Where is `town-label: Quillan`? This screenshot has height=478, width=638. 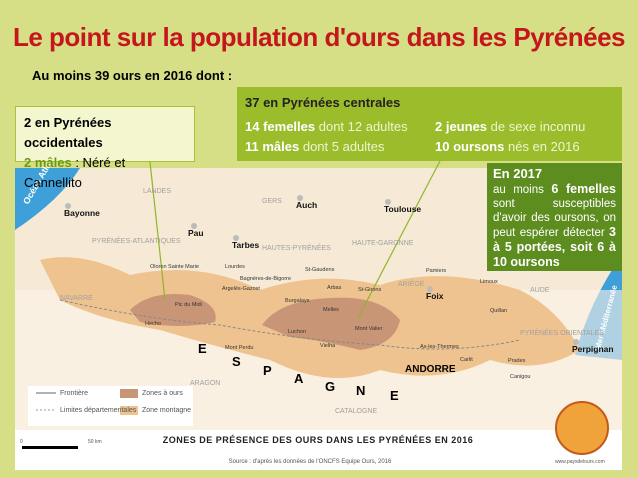 town-label: Quillan is located at coordinates (498, 311).